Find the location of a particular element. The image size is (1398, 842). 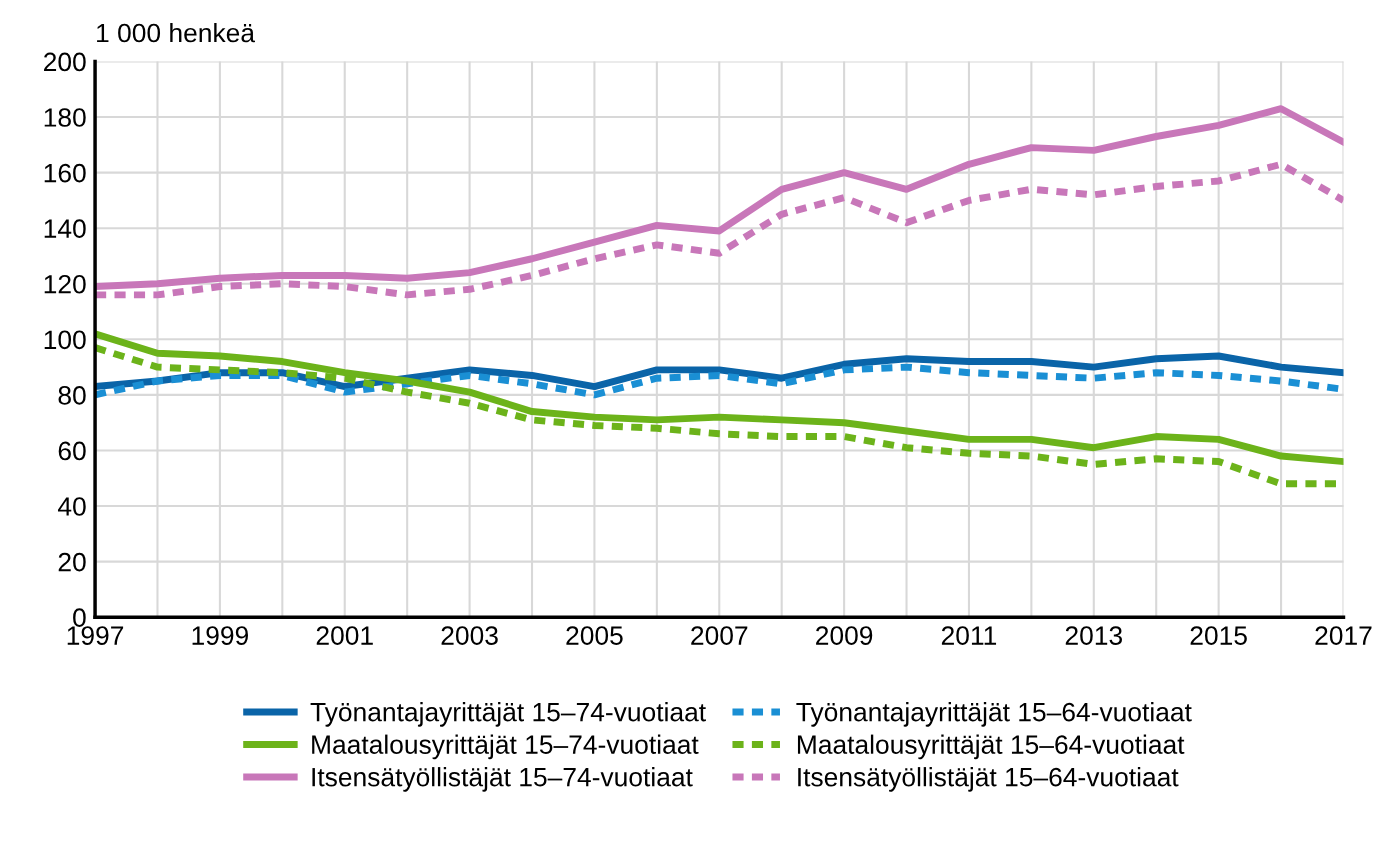

x-tick-label: 2007 is located at coordinates (719, 635).